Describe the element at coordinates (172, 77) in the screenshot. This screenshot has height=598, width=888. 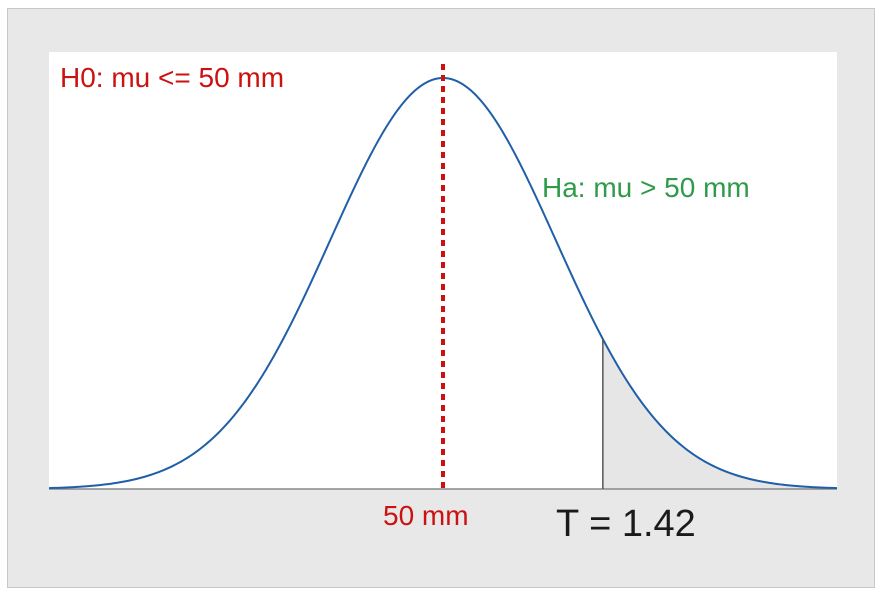
I see `null-hypothesis-label: H0: mu <= 50 mm` at that location.